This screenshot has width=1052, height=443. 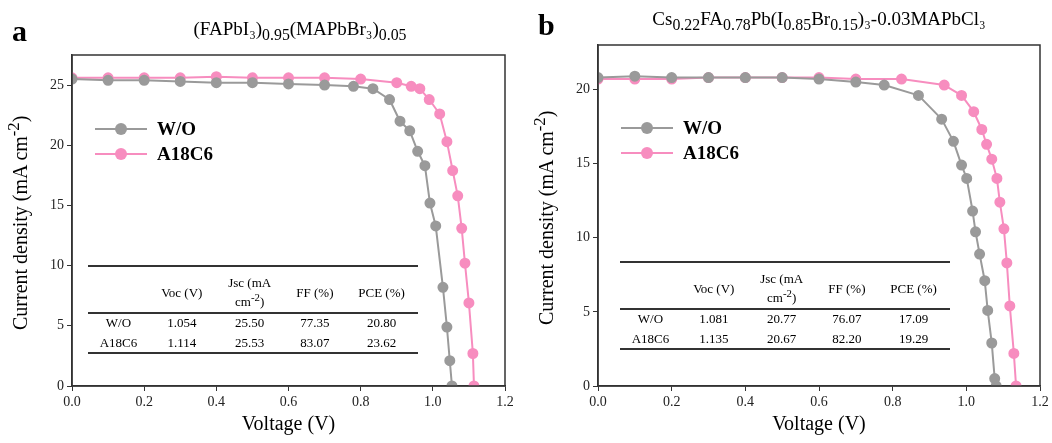 I want to click on text: b, so click(x=546, y=25).